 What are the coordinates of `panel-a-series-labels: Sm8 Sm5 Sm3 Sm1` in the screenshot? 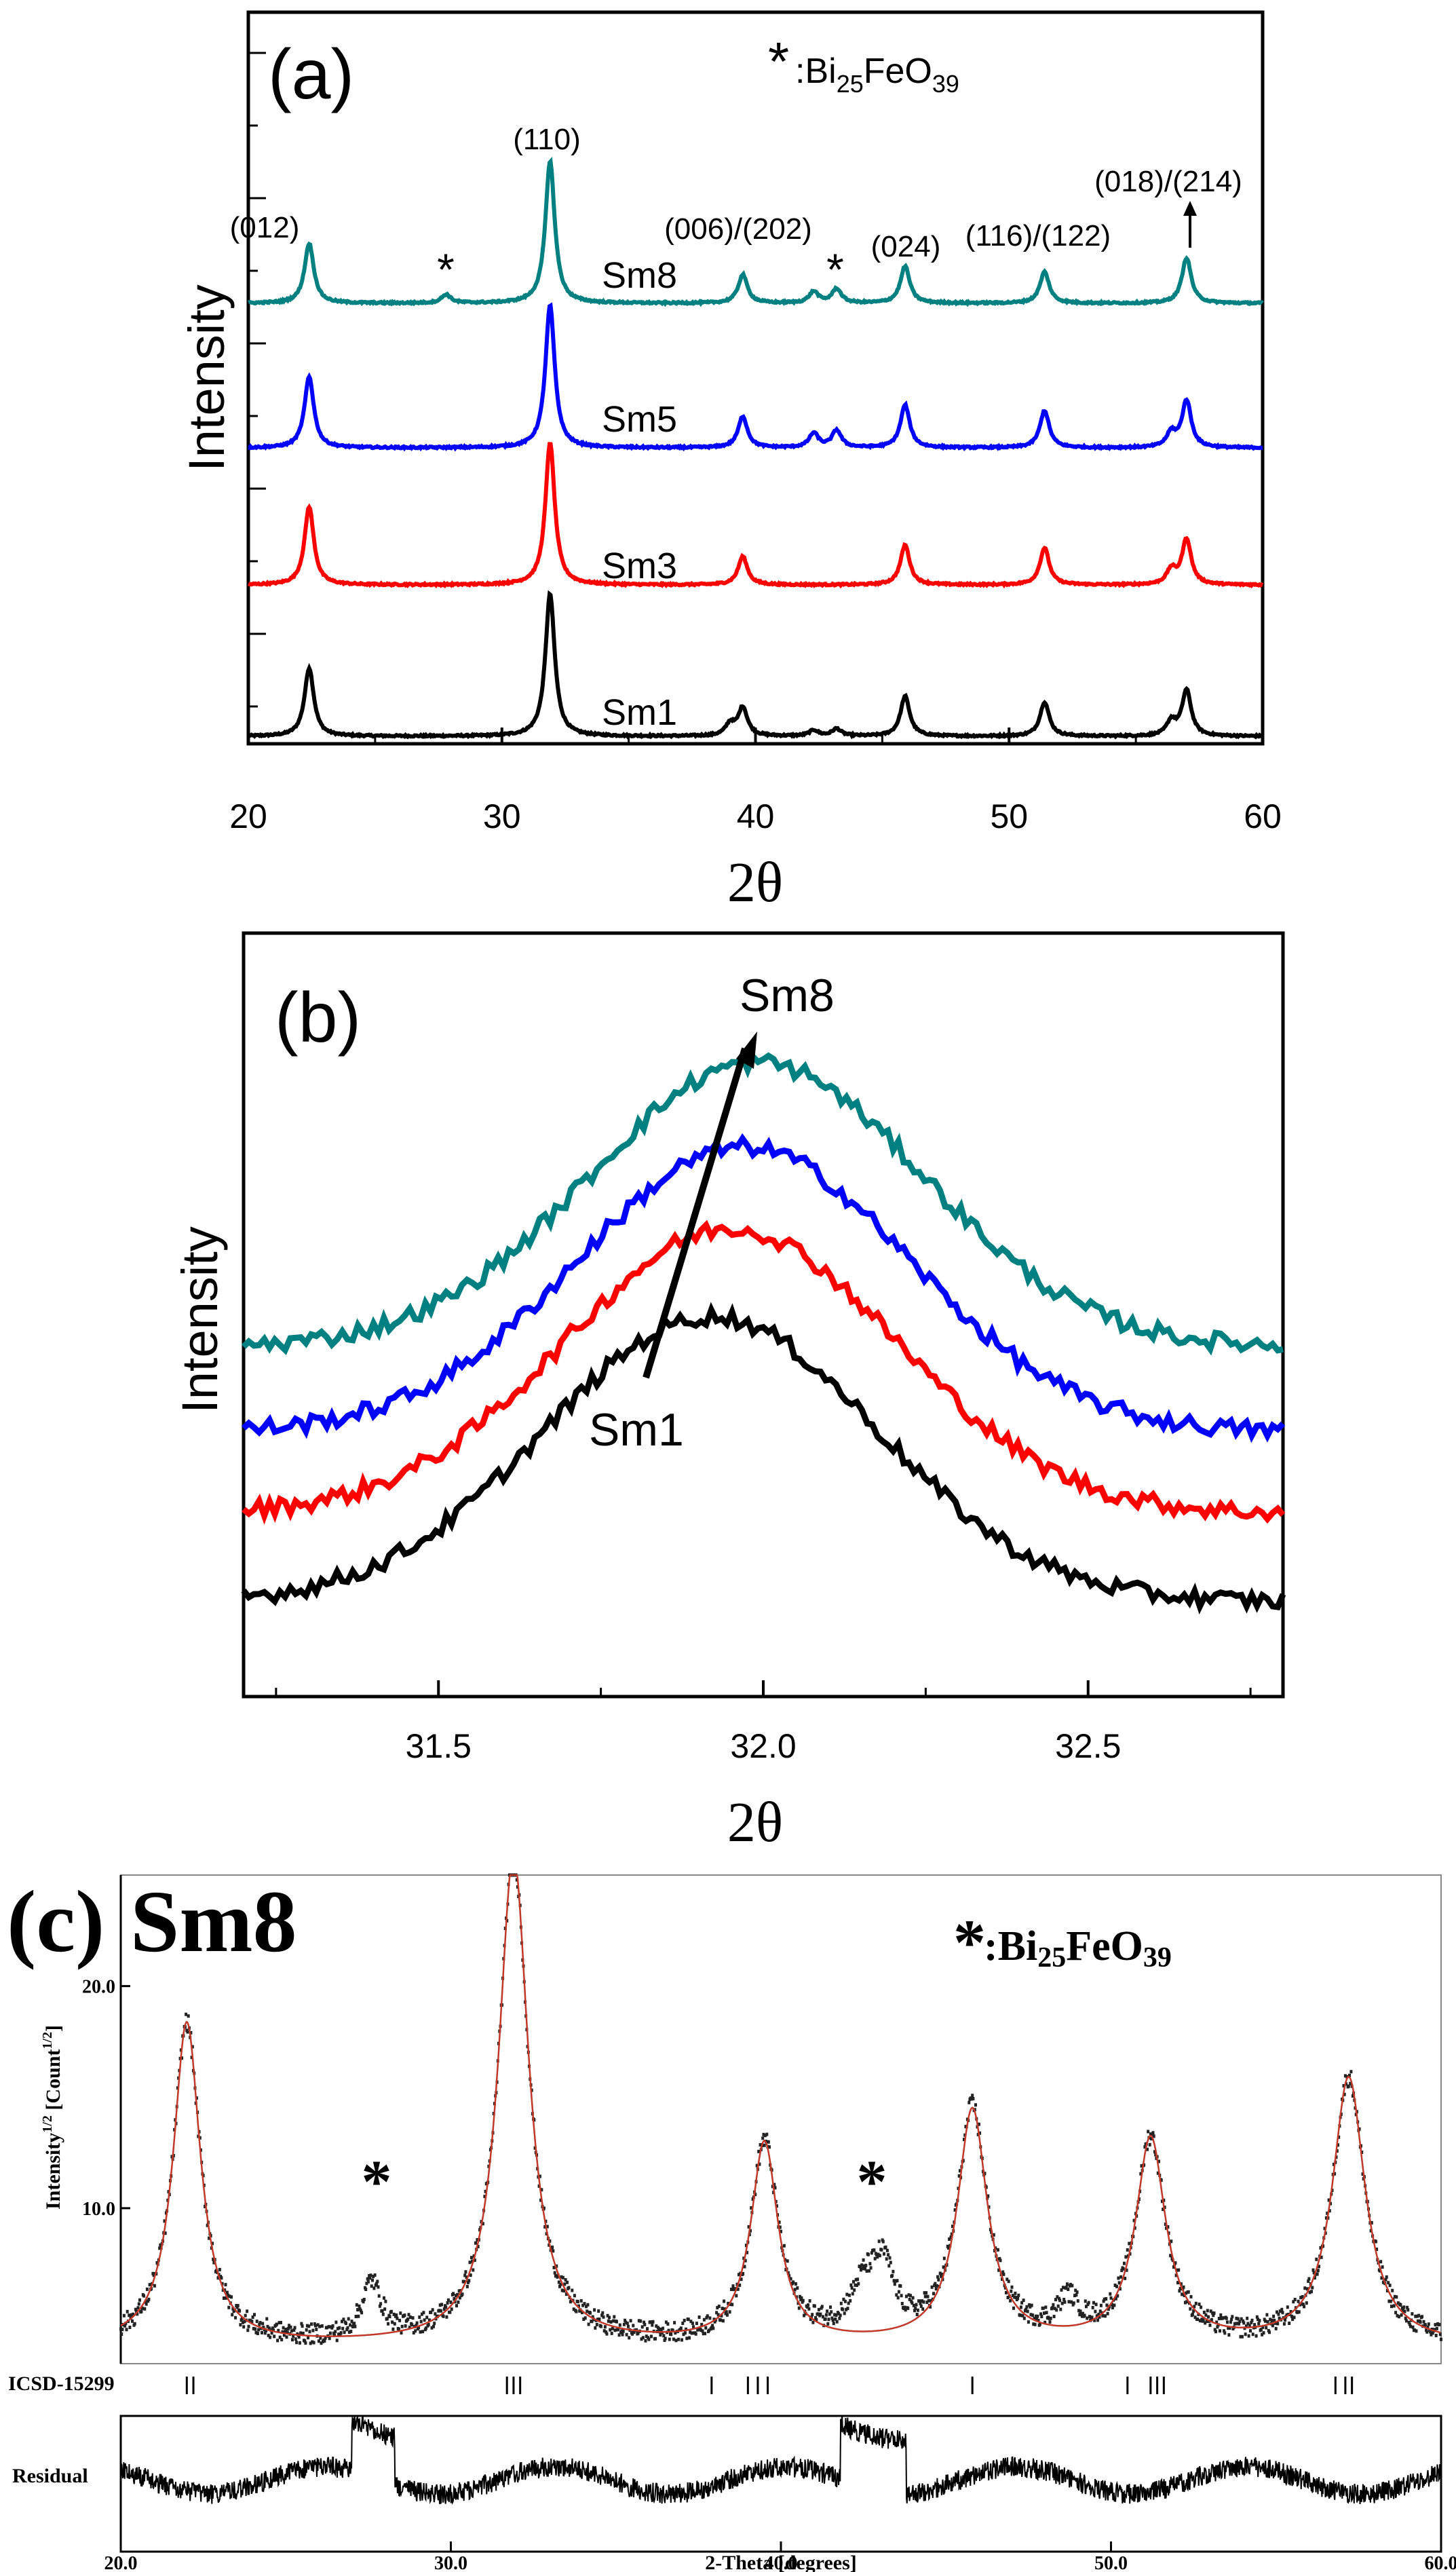 It's located at (639, 494).